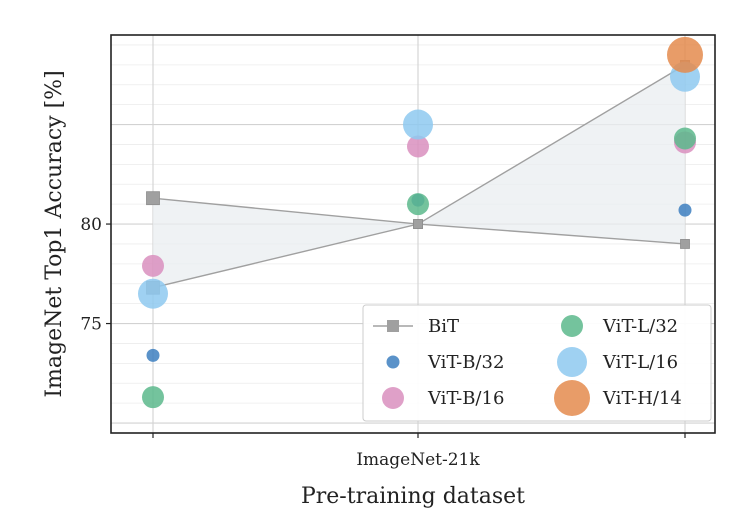 The image size is (756, 530). What do you see at coordinates (418, 460) in the screenshot?
I see `x-tick-label: ImageNet-21k` at bounding box center [418, 460].